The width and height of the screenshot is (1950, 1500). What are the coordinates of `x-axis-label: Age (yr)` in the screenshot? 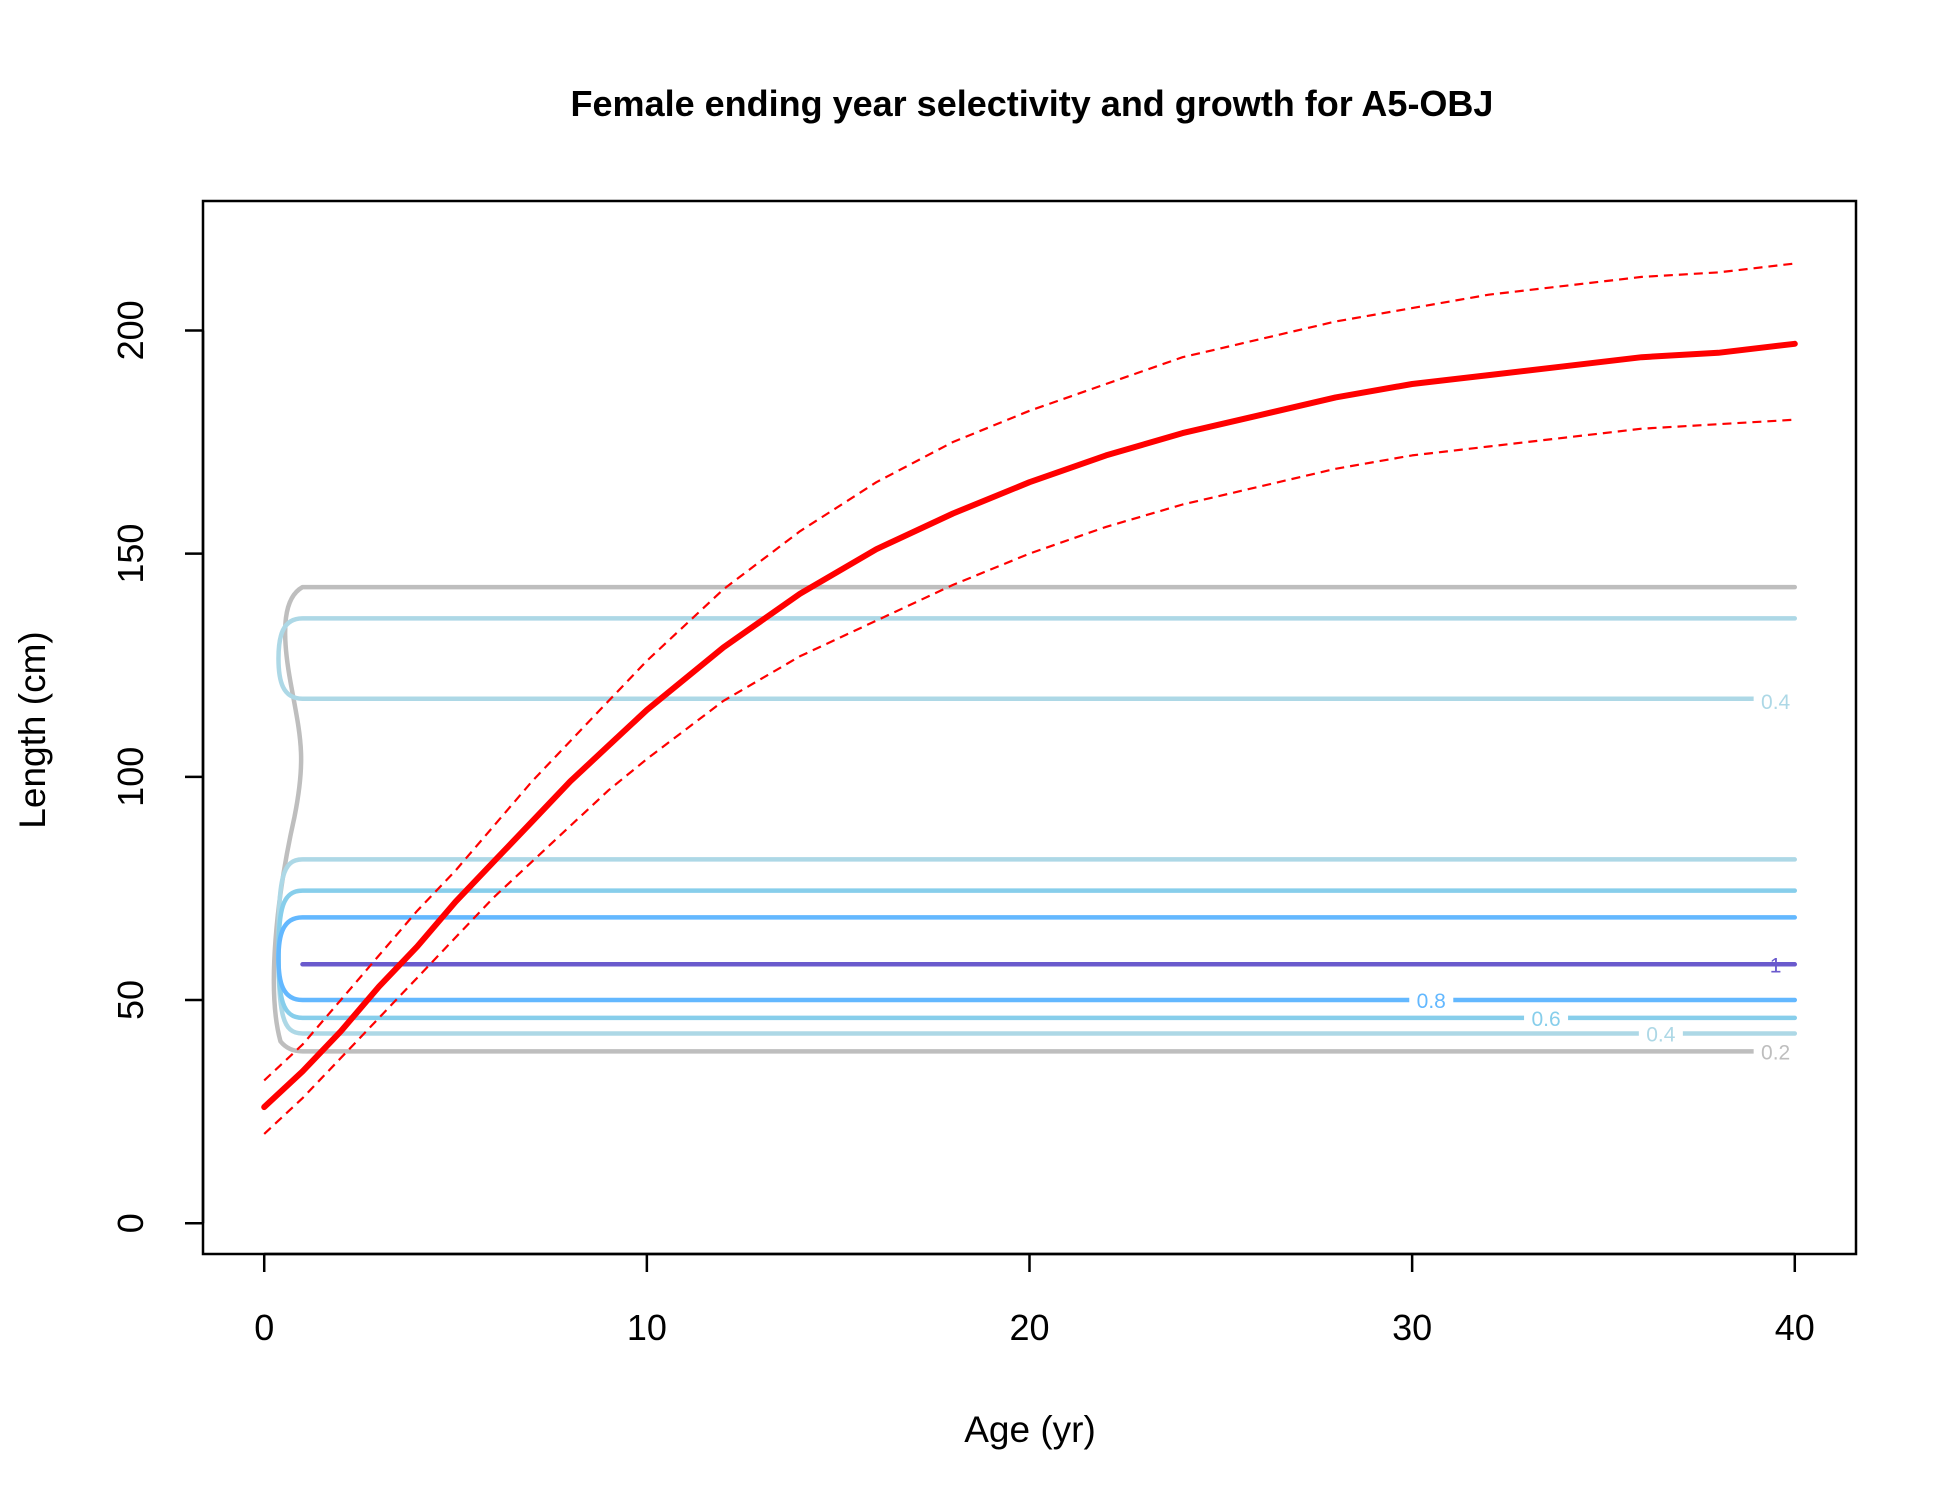 It's located at (1030, 1429).